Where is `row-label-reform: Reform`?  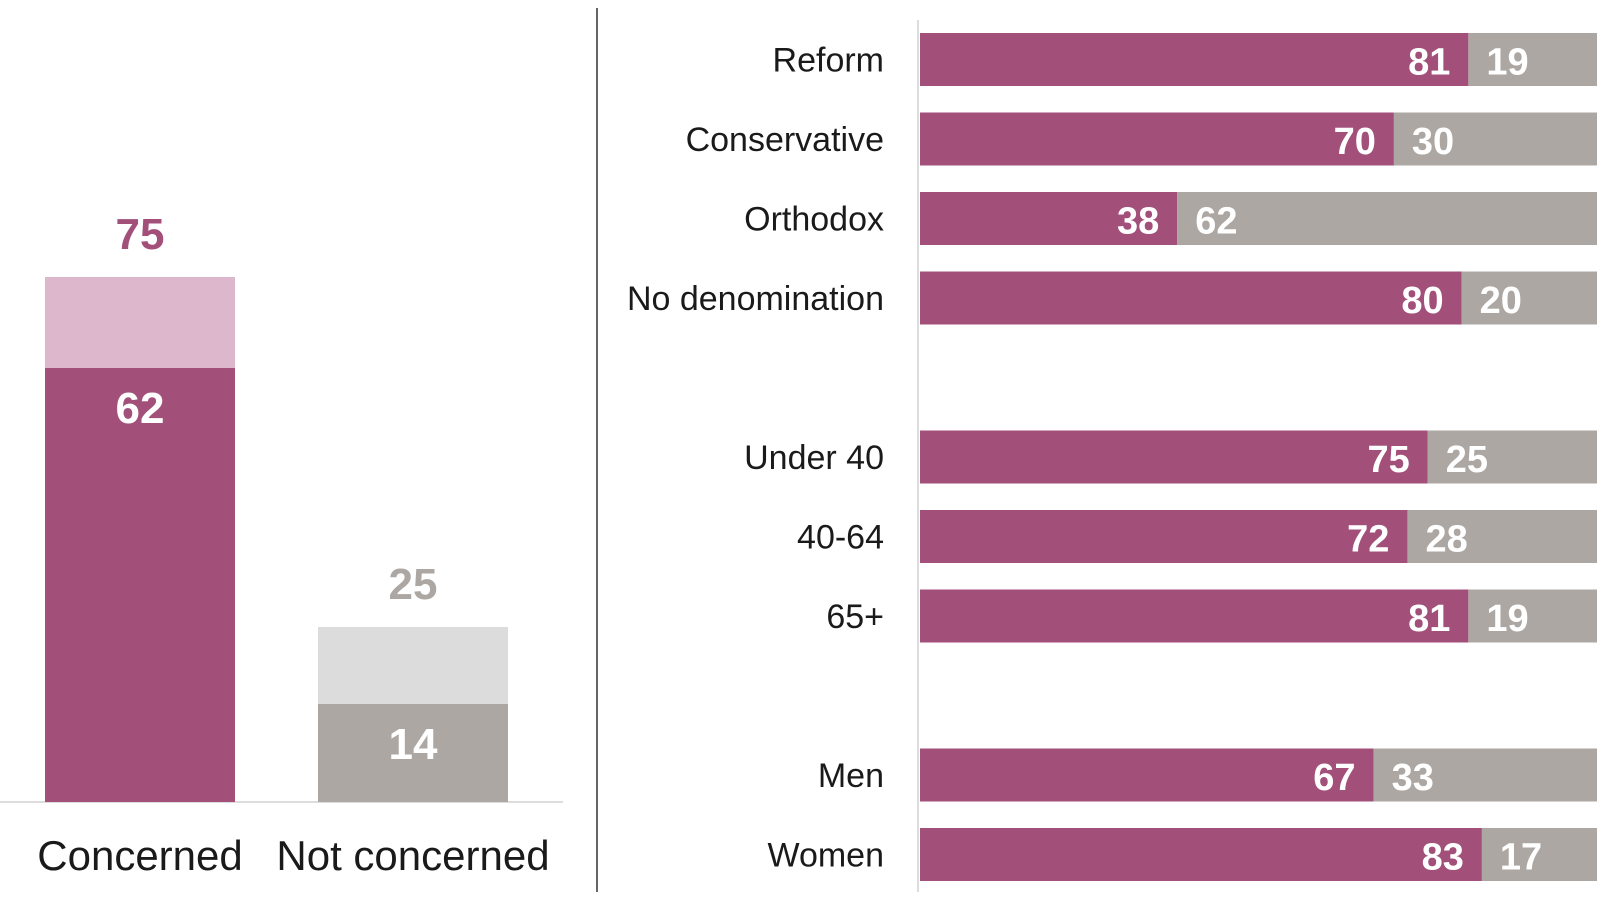
row-label-reform: Reform is located at coordinates (828, 61).